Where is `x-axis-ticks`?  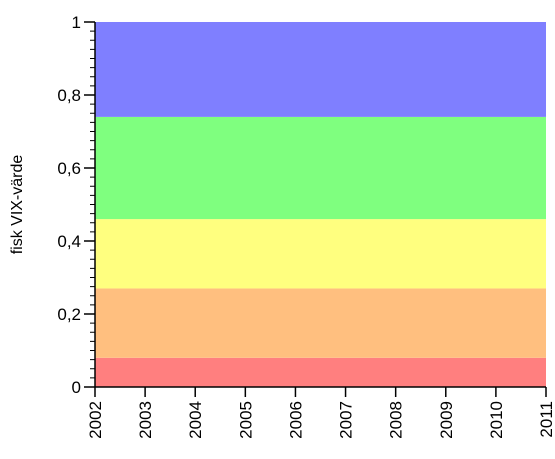
x-axis-ticks is located at coordinates (320, 392).